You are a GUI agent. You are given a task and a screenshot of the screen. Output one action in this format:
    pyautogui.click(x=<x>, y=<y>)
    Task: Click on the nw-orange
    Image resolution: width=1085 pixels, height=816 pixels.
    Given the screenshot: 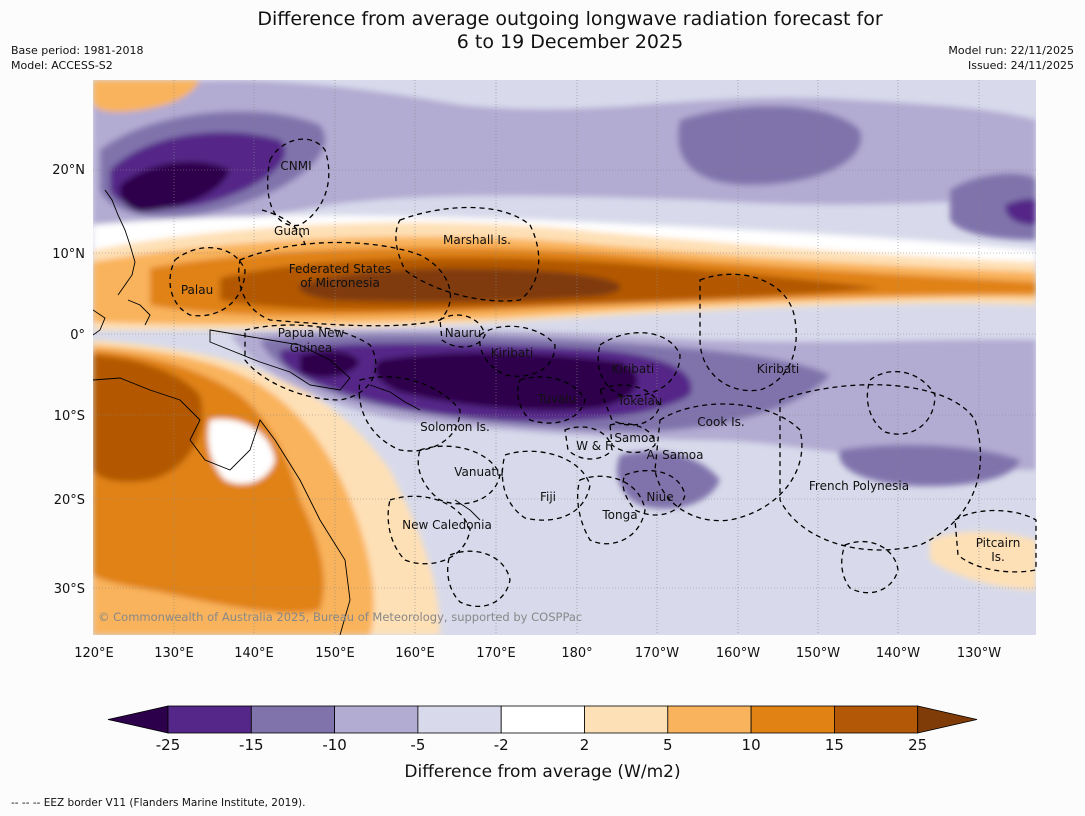 What is the action you would take?
    pyautogui.click(x=146, y=96)
    